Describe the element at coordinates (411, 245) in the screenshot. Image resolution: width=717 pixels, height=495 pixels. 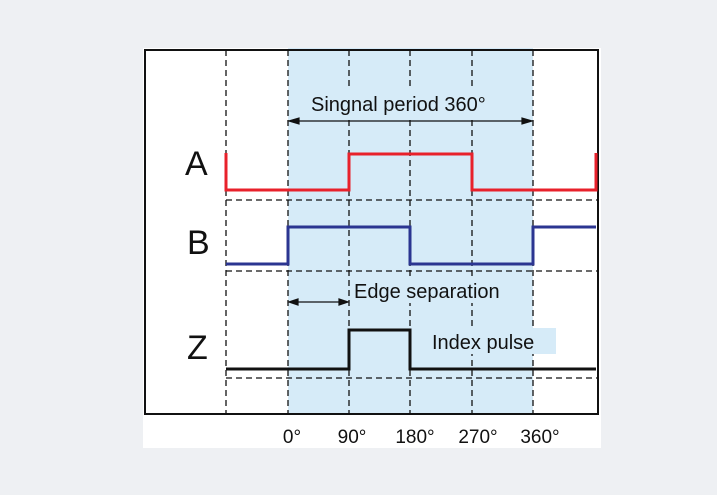
I see `signal-b-waveform` at that location.